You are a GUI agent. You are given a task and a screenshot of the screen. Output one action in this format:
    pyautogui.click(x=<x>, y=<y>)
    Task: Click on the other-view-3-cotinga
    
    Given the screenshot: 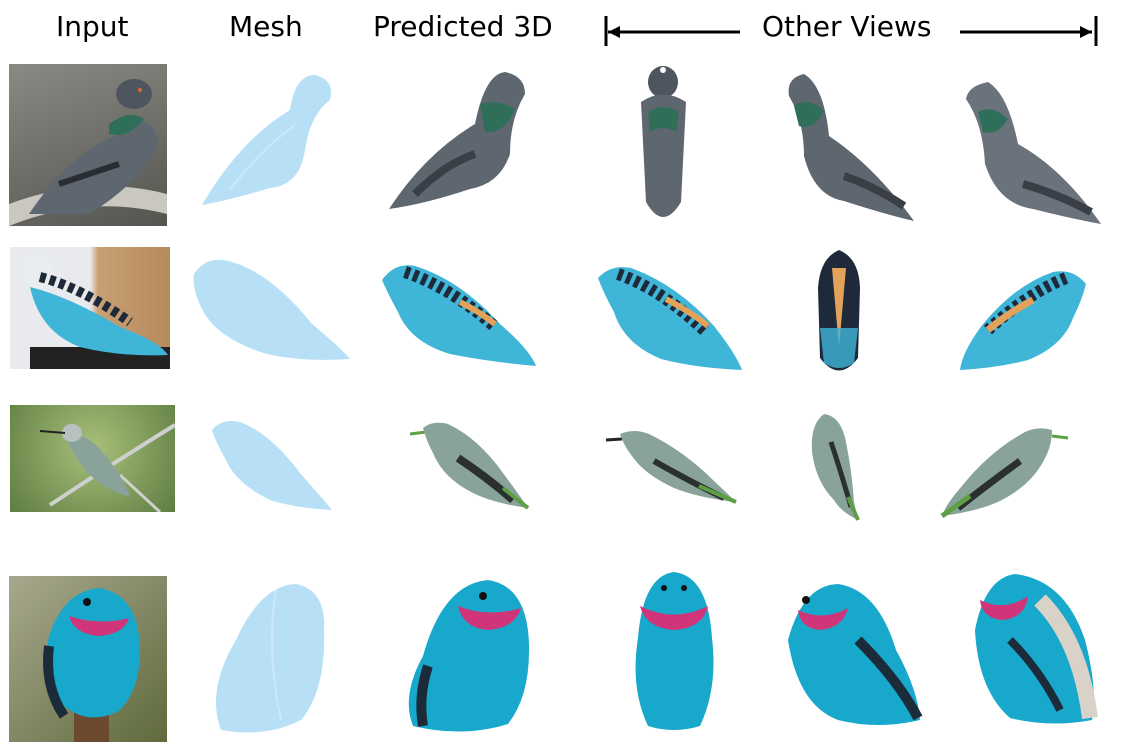 What is the action you would take?
    pyautogui.click(x=1034, y=649)
    